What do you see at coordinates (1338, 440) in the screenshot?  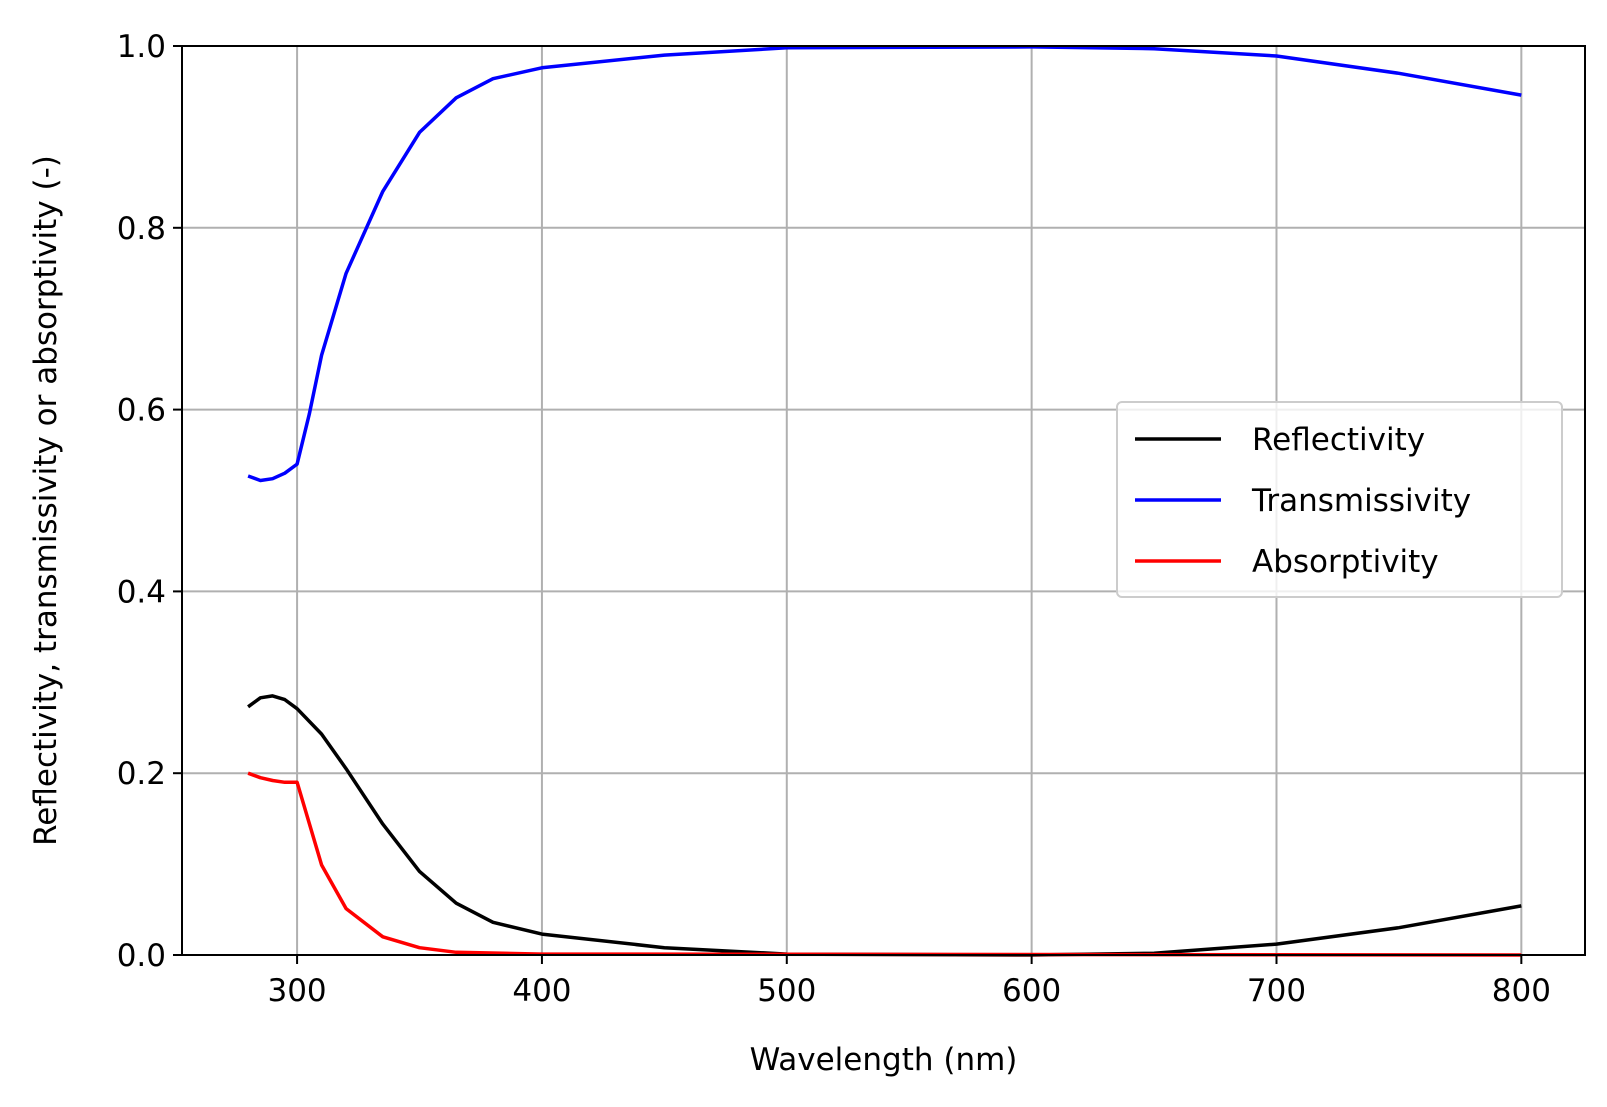 I see `legend-label-reflectivity: Reflectivity` at bounding box center [1338, 440].